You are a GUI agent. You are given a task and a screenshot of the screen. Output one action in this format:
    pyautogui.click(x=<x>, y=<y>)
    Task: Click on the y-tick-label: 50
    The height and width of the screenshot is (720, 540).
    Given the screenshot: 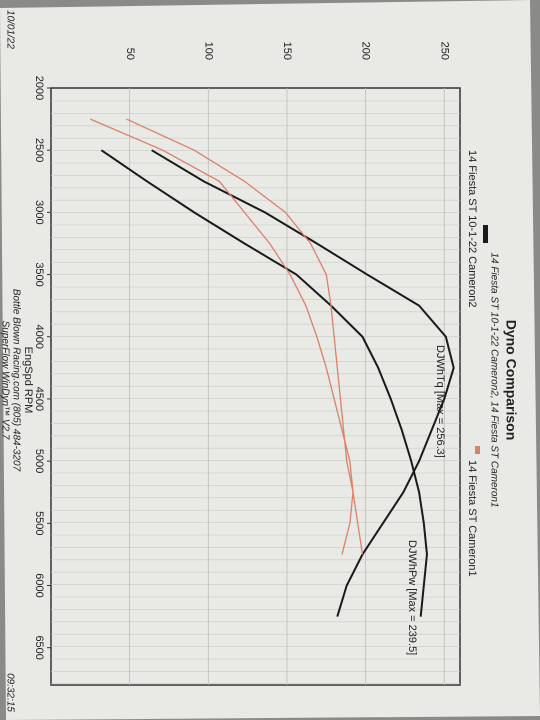 What is the action you would take?
    pyautogui.click(x=130, y=54)
    